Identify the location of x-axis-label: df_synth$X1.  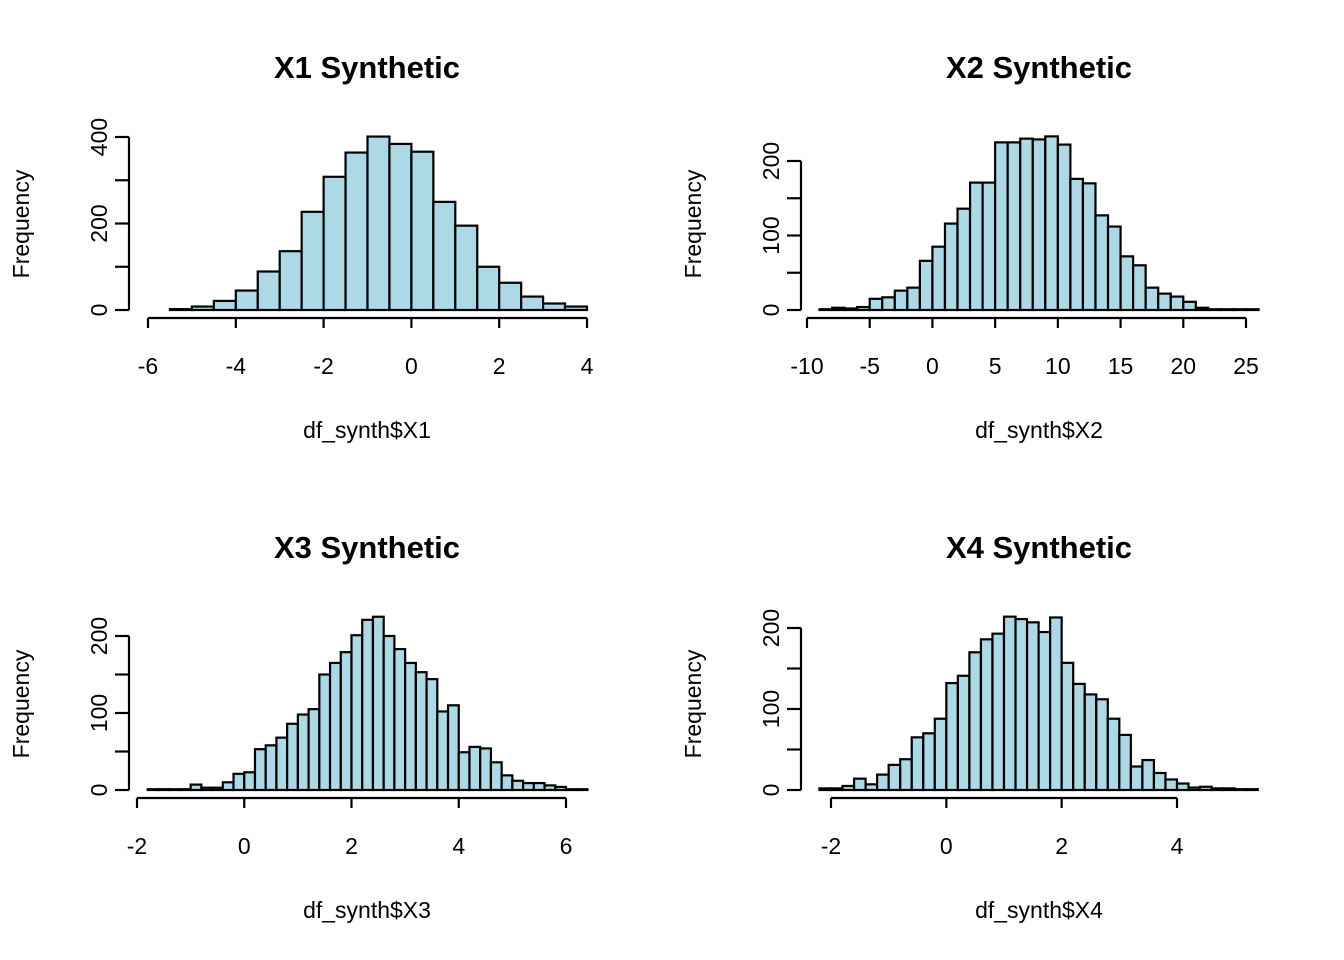
(367, 430).